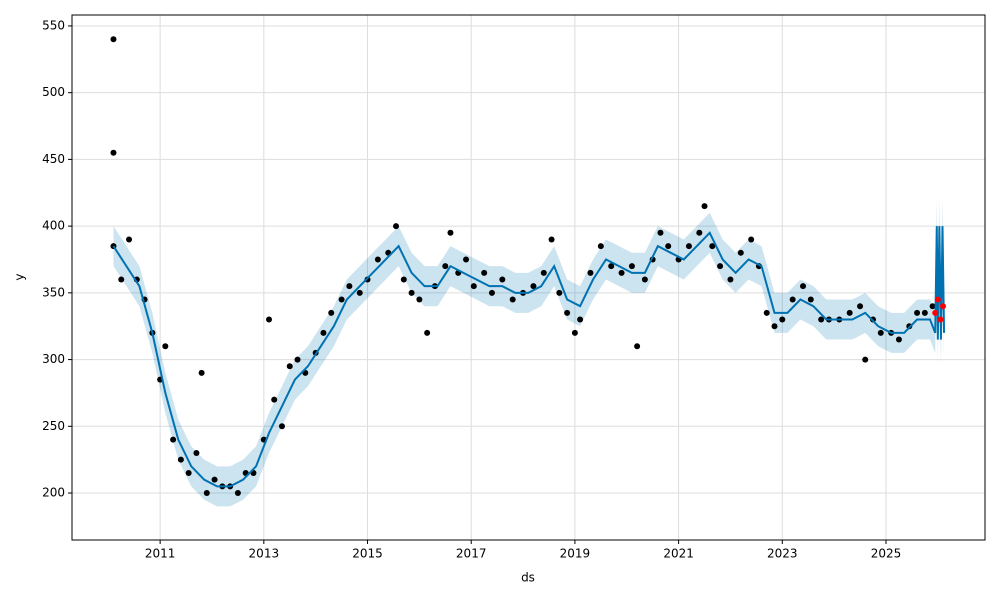 The image size is (1000, 600). What do you see at coordinates (886, 554) in the screenshot?
I see `x-tick-label: 2025` at bounding box center [886, 554].